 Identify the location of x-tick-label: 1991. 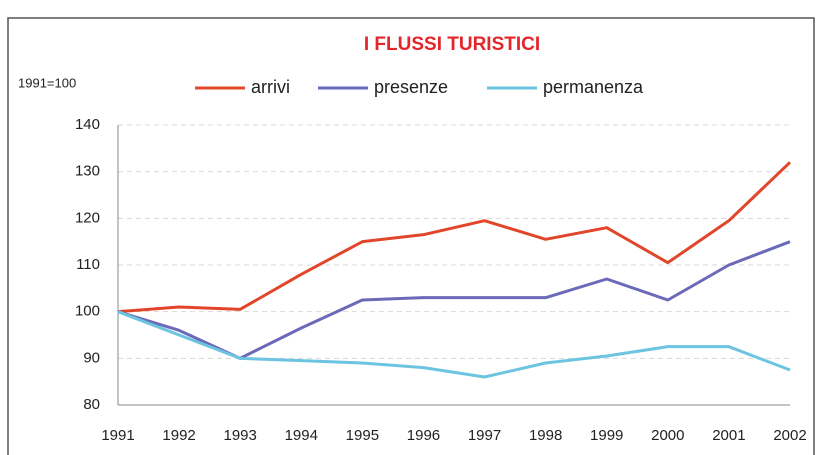
(117, 435).